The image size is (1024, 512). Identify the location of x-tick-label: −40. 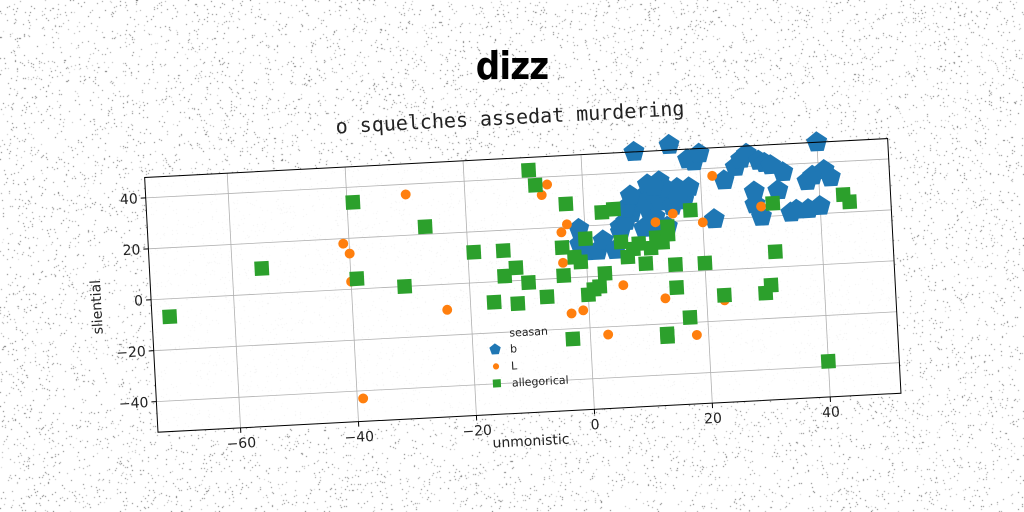
(359, 438).